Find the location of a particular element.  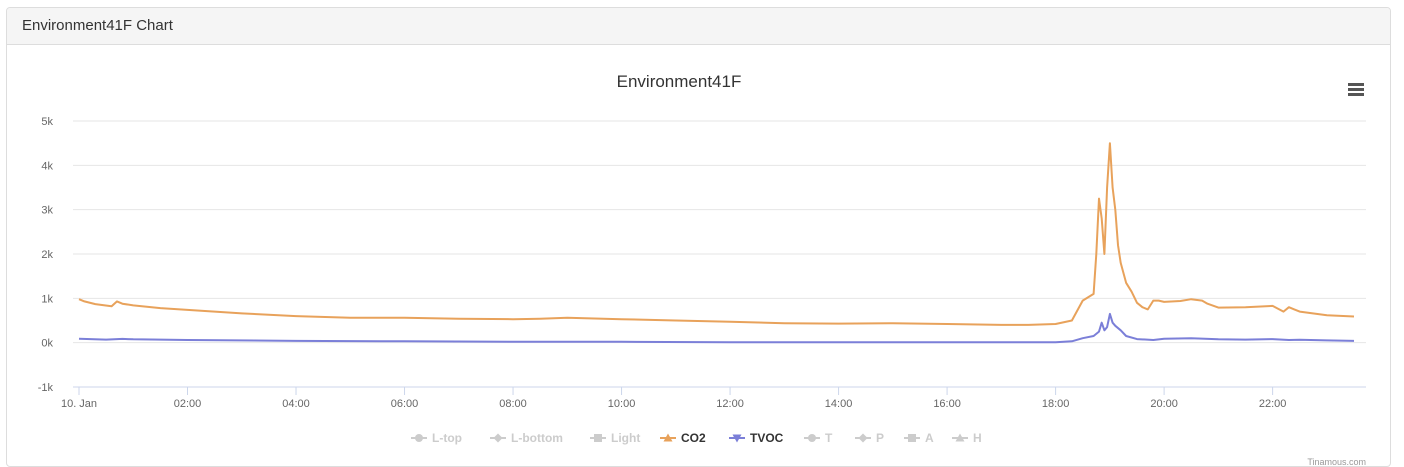

legend-item-p: P is located at coordinates (869, 438).